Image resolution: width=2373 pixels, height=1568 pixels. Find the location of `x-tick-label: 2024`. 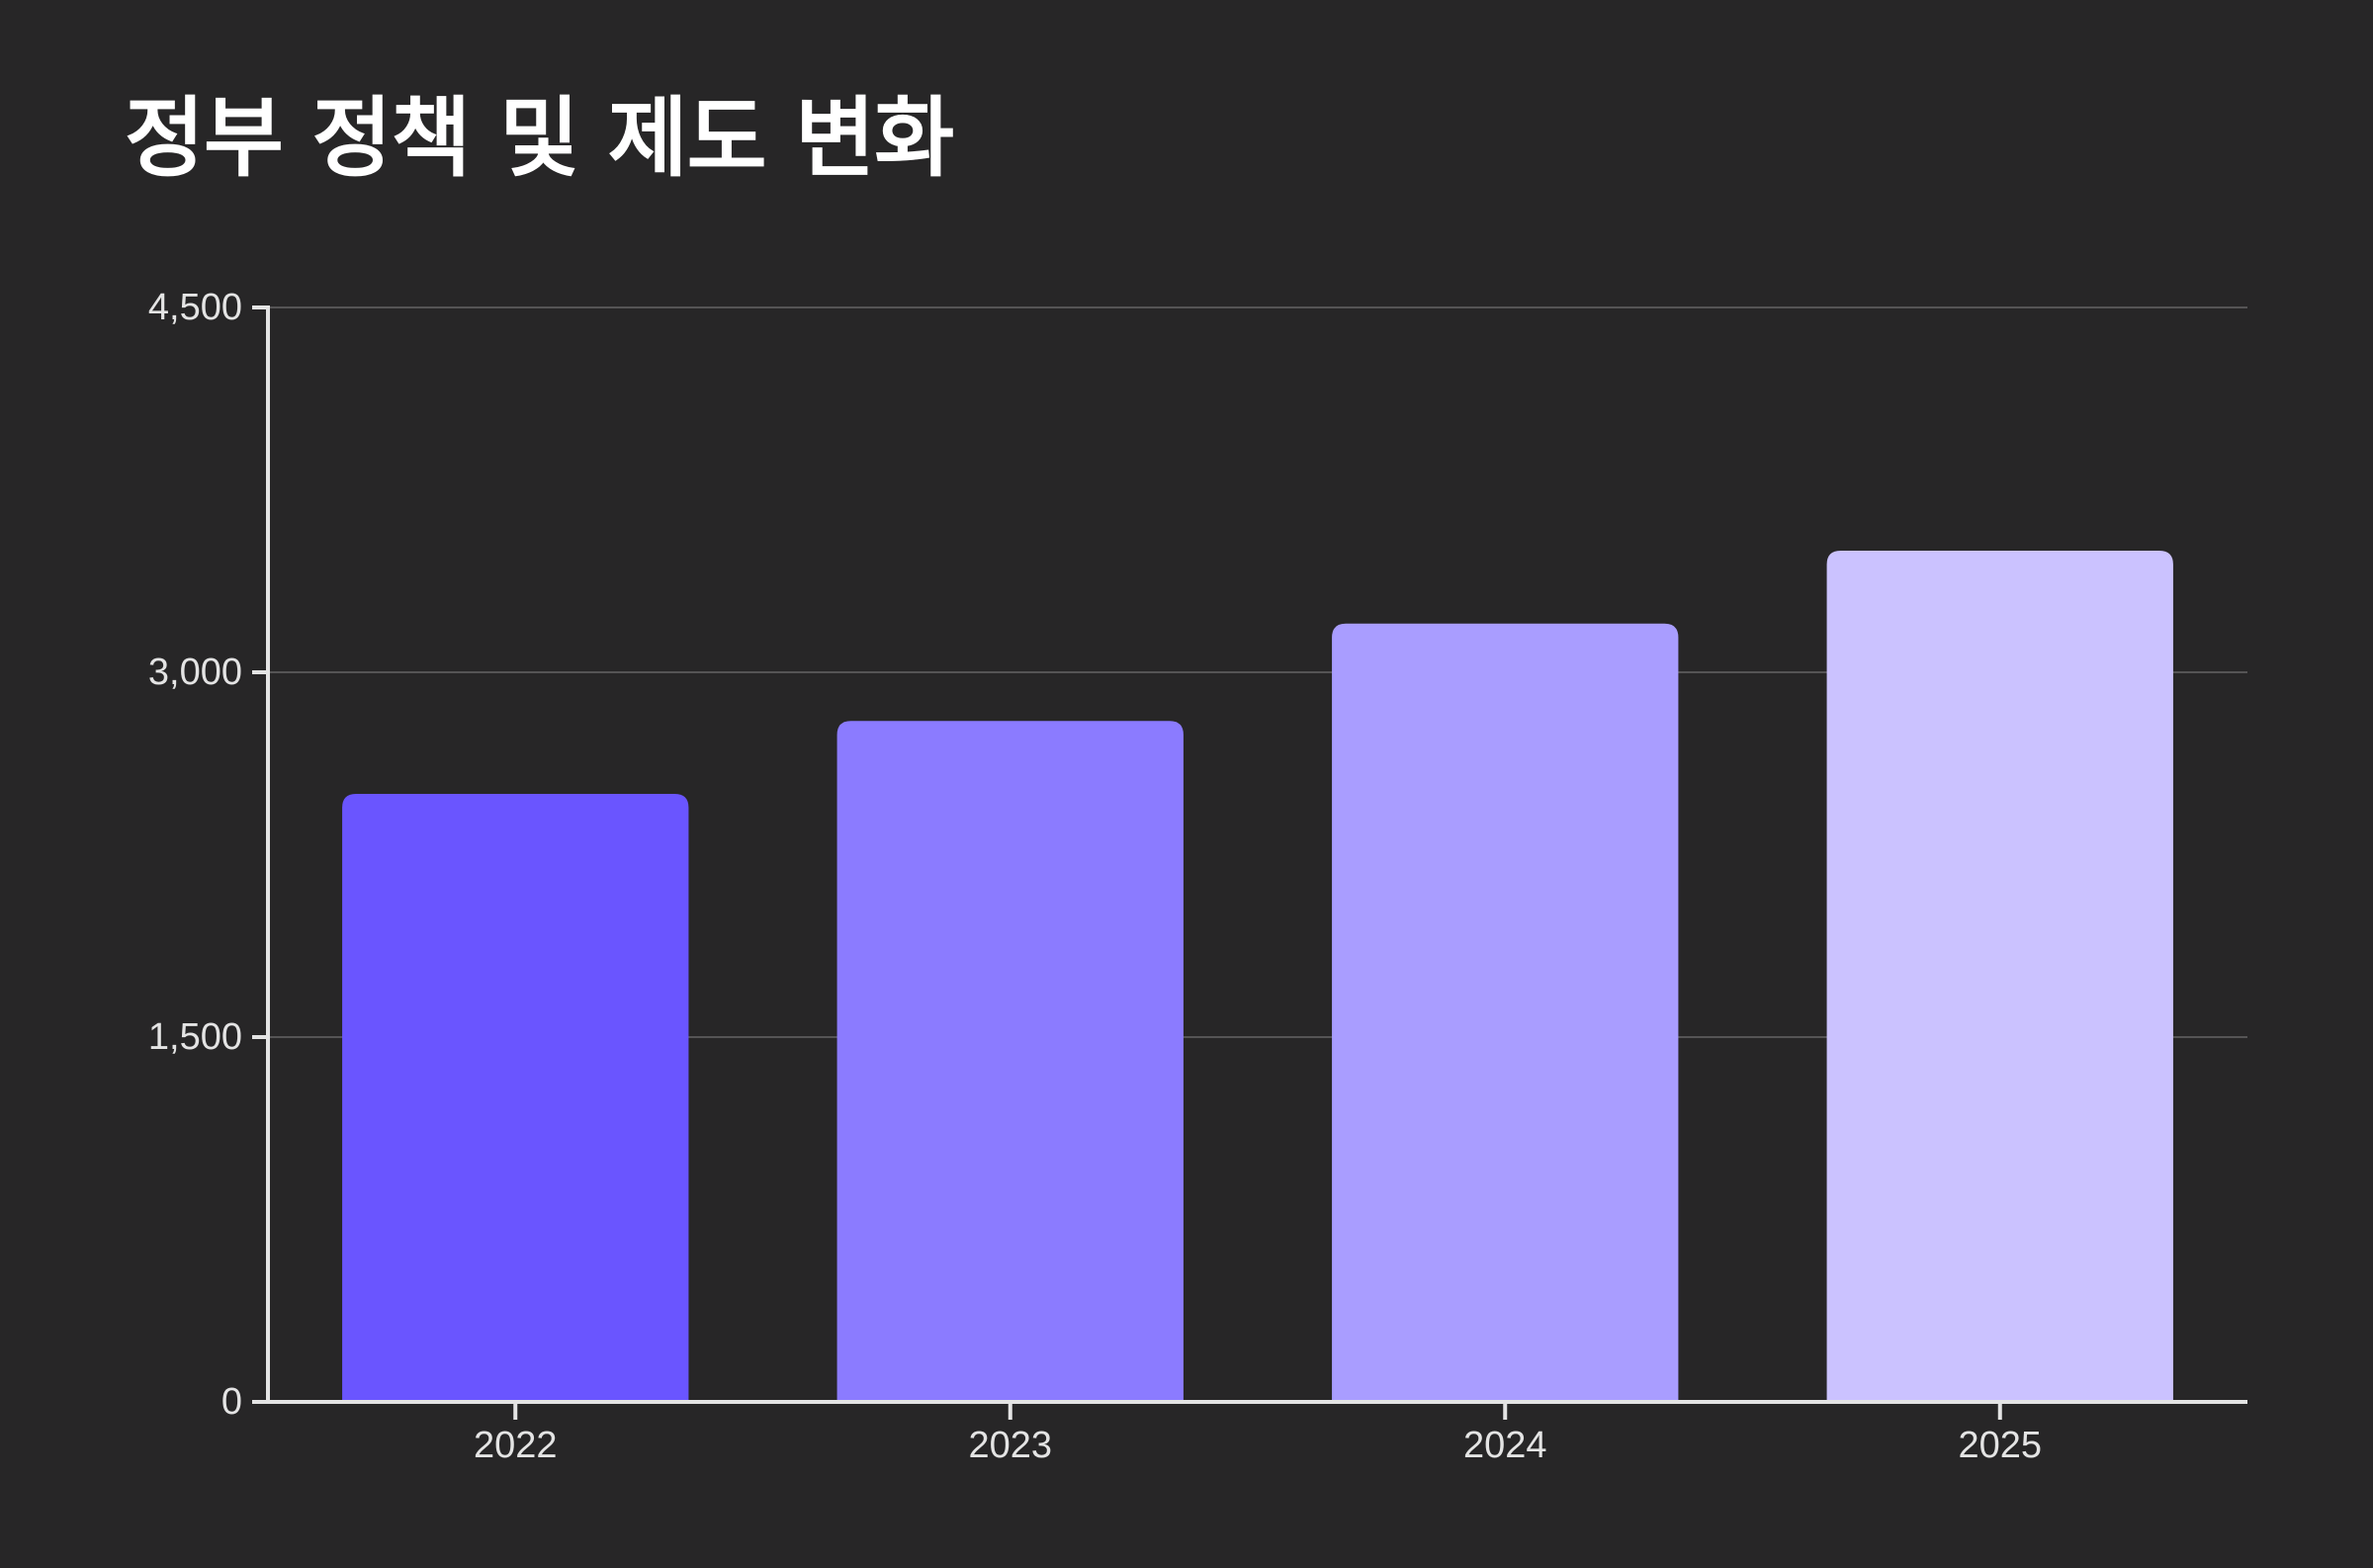

x-tick-label: 2024 is located at coordinates (1505, 1445).